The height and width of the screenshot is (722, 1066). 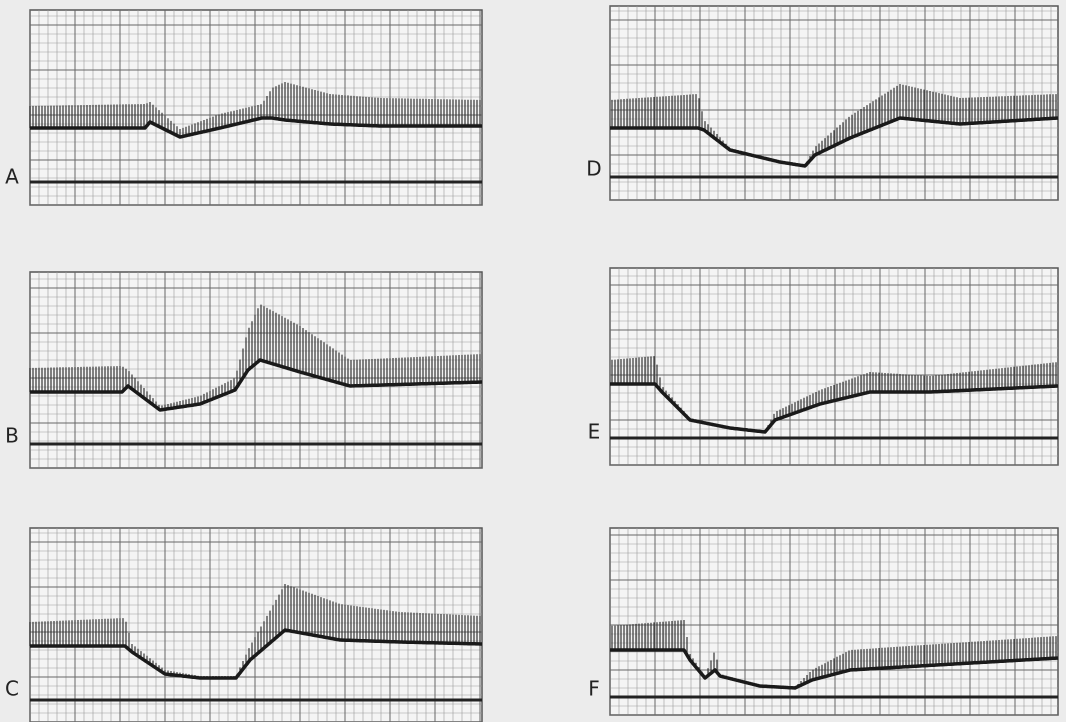 I want to click on recording-panel: B, so click(x=244, y=370).